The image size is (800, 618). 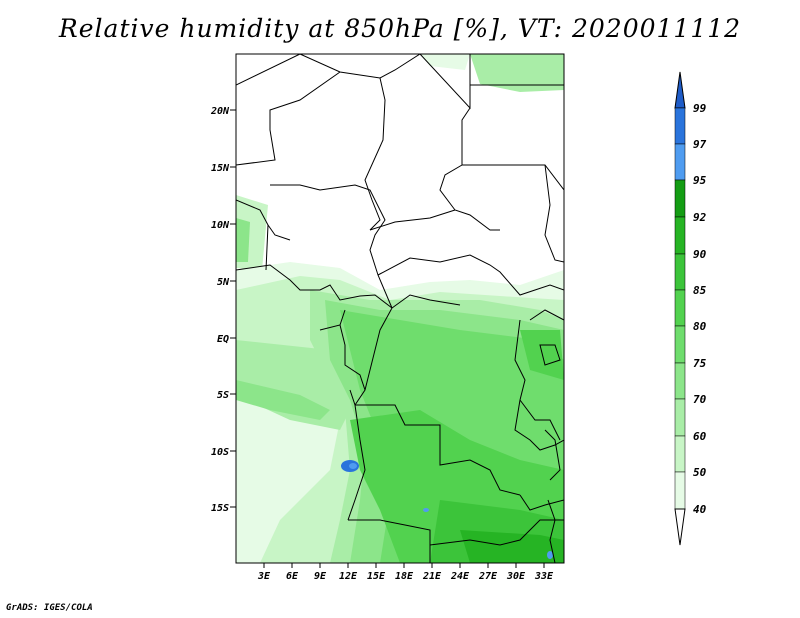 I want to click on lon-label: 30E, so click(x=516, y=576).